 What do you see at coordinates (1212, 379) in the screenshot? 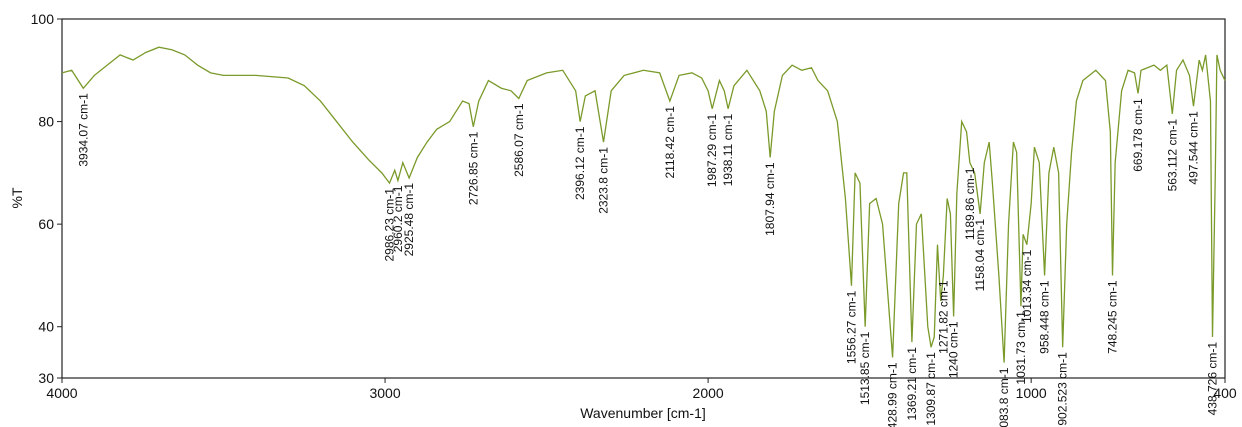
I see `peak-label: 438.726 cm-1` at bounding box center [1212, 379].